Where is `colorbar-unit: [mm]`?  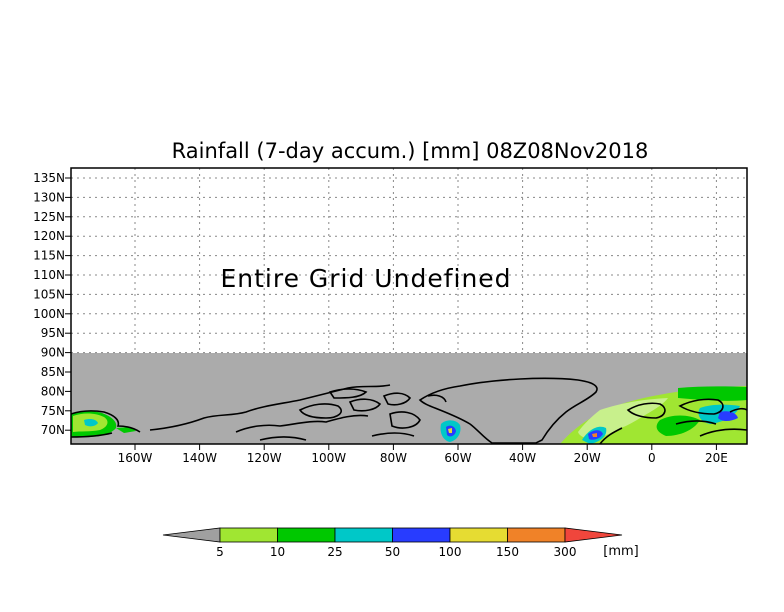 colorbar-unit: [mm] is located at coordinates (620, 551).